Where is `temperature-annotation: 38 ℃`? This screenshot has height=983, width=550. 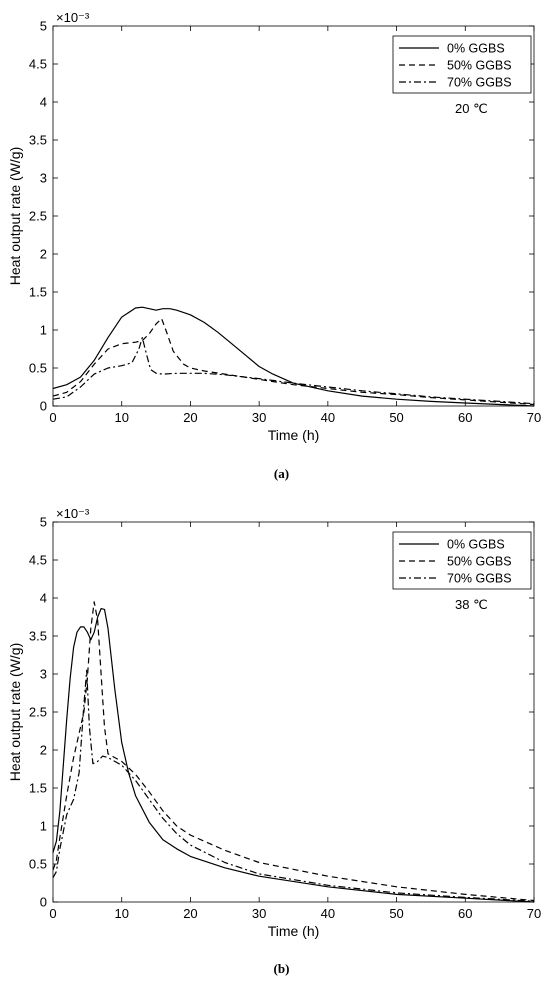 temperature-annotation: 38 ℃ is located at coordinates (471, 604).